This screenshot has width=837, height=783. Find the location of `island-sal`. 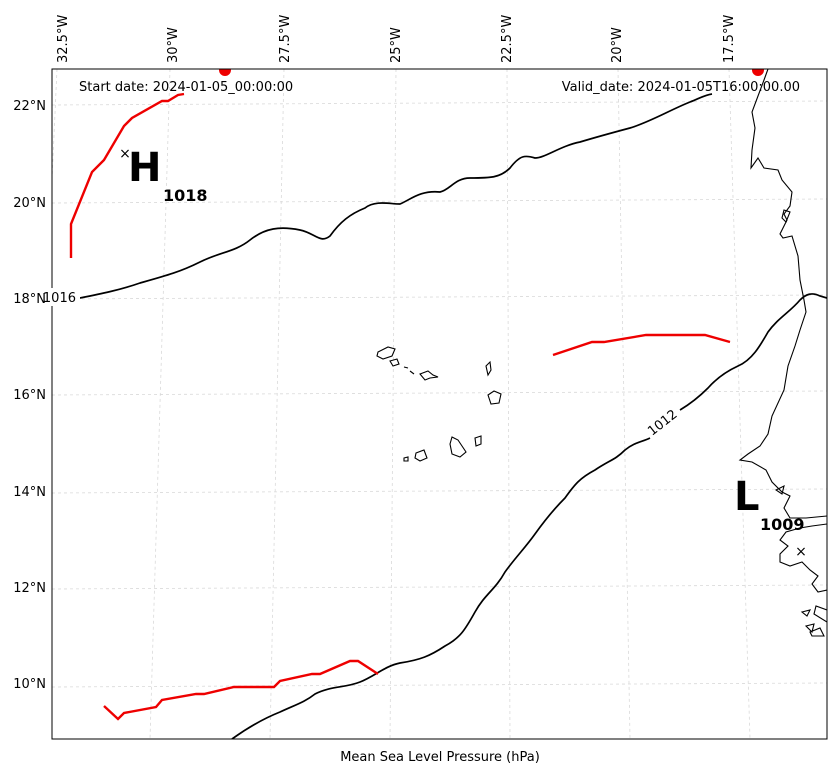

island-sal is located at coordinates (488, 368).